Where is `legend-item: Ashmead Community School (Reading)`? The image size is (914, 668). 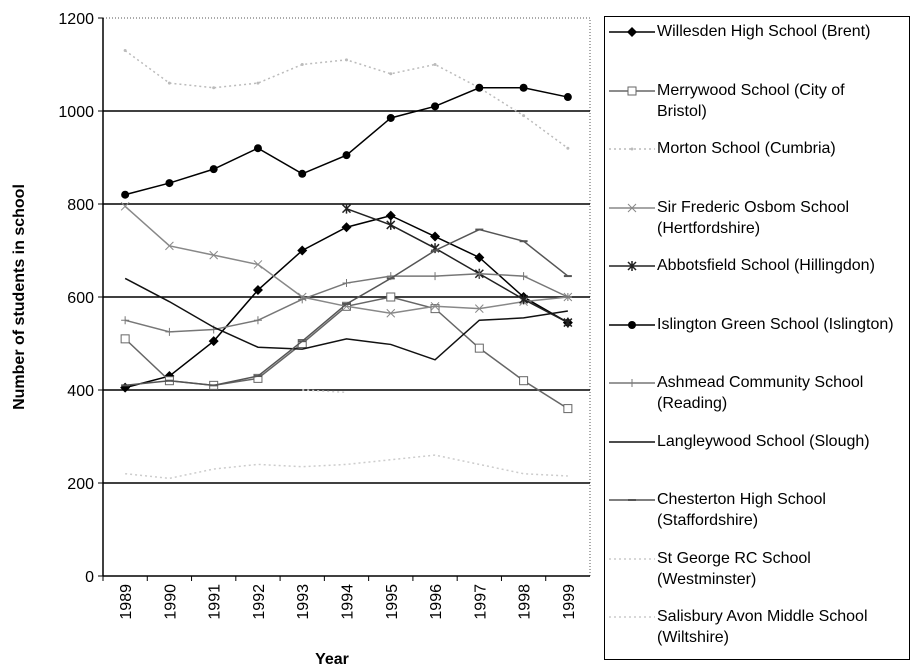 legend-item: Ashmead Community School (Reading) is located at coordinates (757, 397).